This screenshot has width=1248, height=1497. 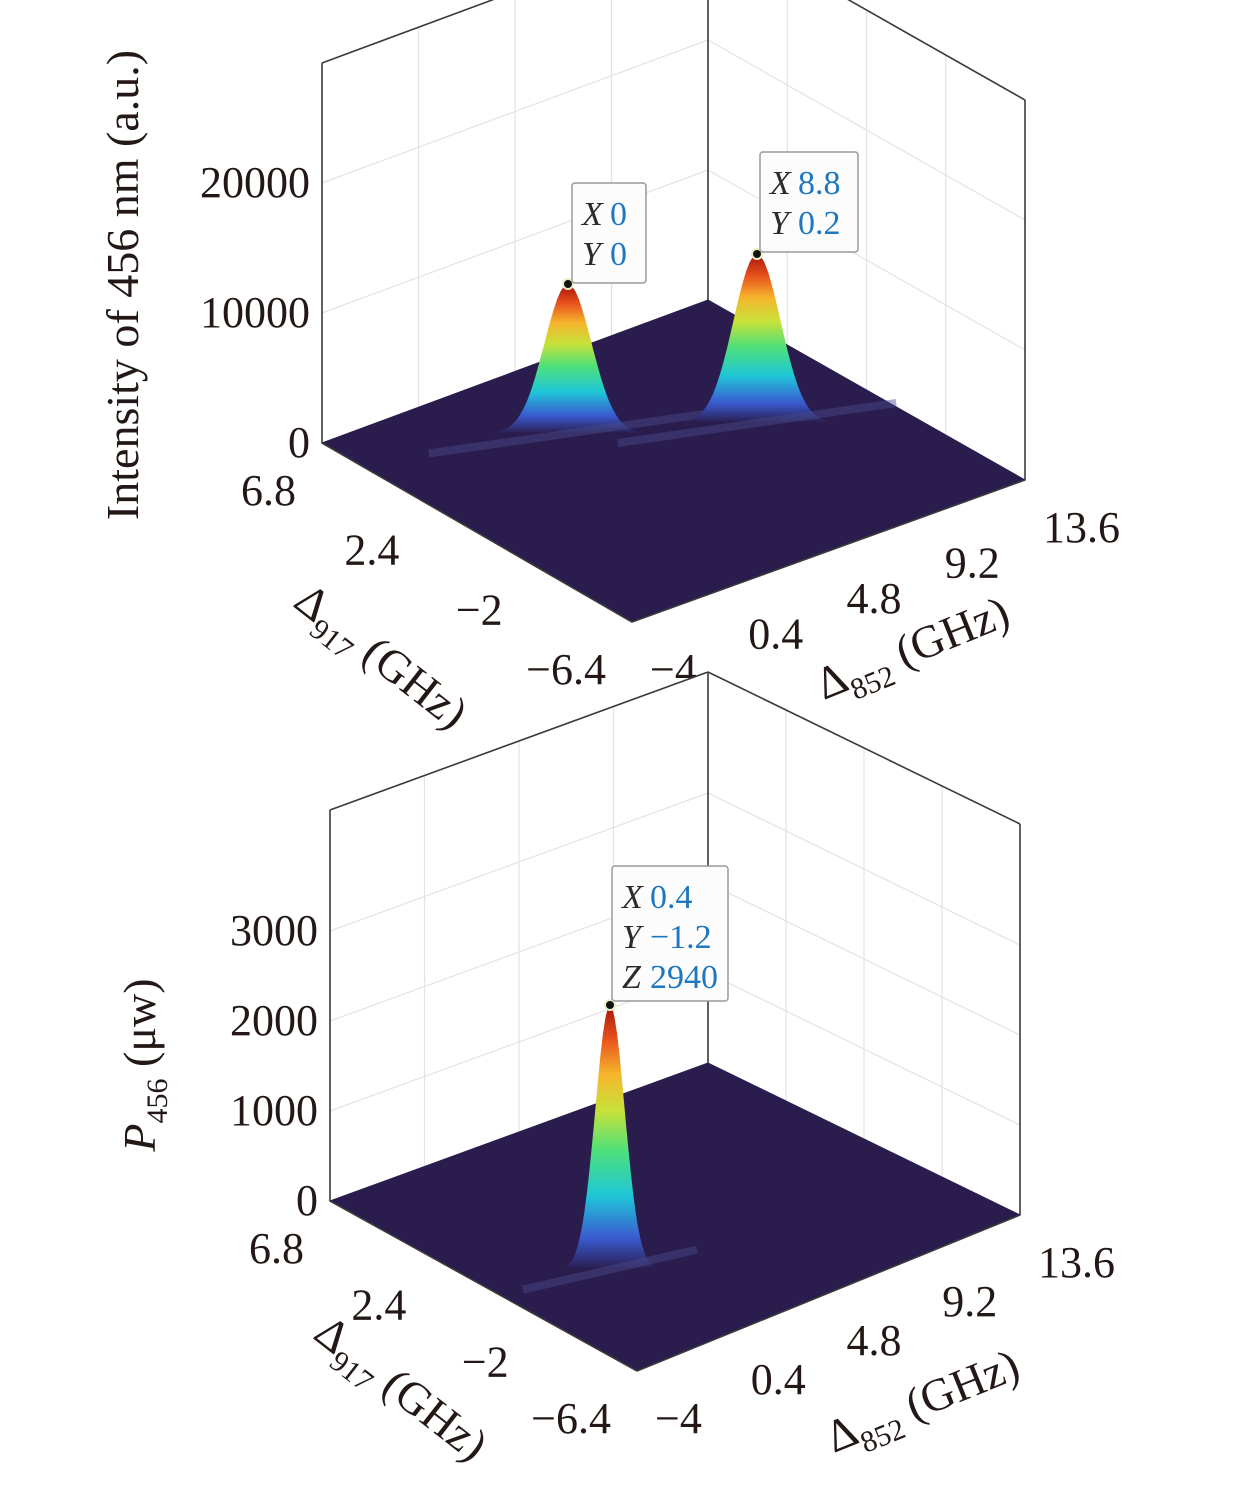 I want to click on z-tick-label: 10000, so click(x=255, y=312).